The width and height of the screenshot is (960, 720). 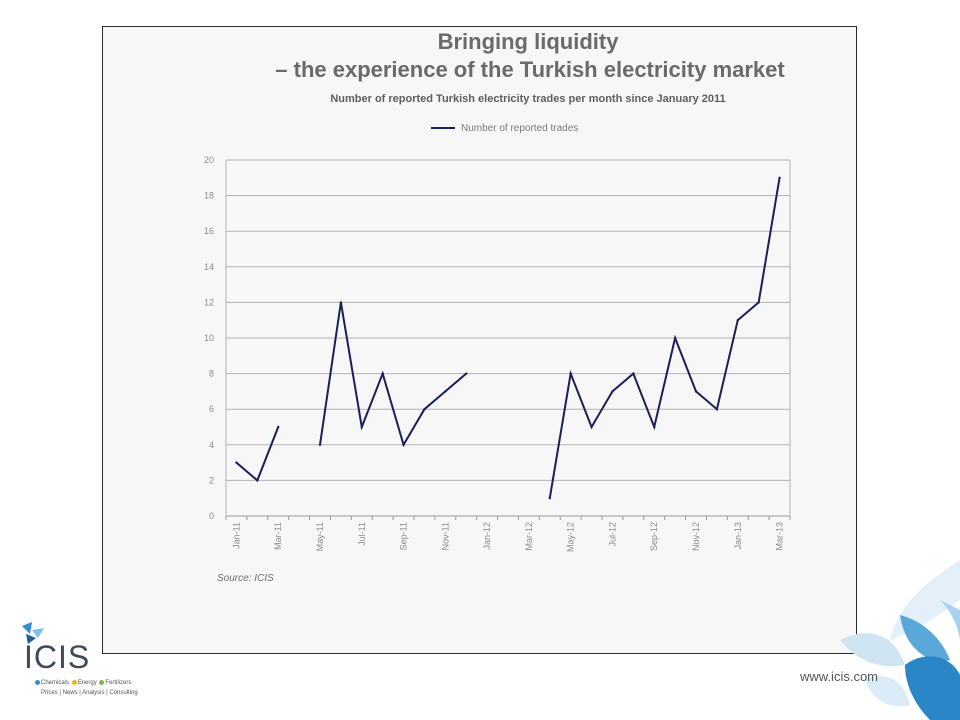 I want to click on y-axis-ticks: 0 2 4 6 8 10 12 14 16 18 20, so click(x=209, y=338).